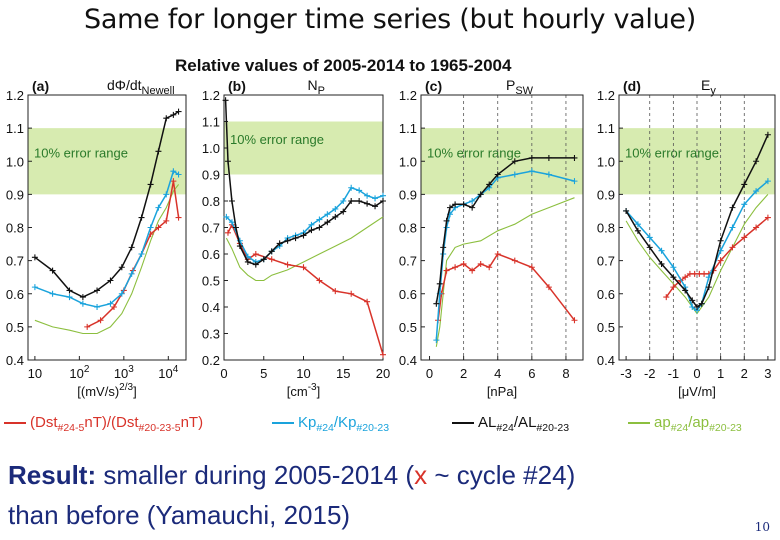 Image resolution: width=780 pixels, height=540 pixels. I want to click on variable-label-subscript: SW, so click(524, 91).